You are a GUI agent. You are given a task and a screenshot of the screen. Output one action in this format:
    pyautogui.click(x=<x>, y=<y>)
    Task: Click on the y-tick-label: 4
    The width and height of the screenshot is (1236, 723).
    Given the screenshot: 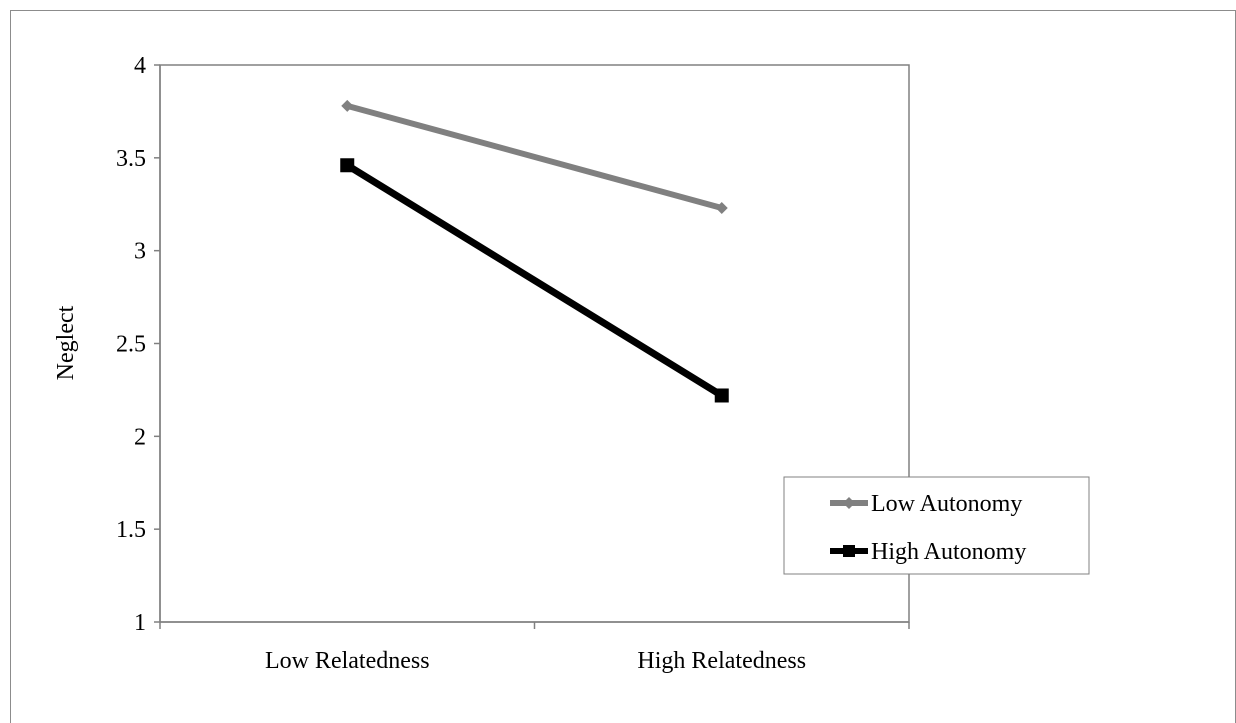 What is the action you would take?
    pyautogui.click(x=140, y=66)
    